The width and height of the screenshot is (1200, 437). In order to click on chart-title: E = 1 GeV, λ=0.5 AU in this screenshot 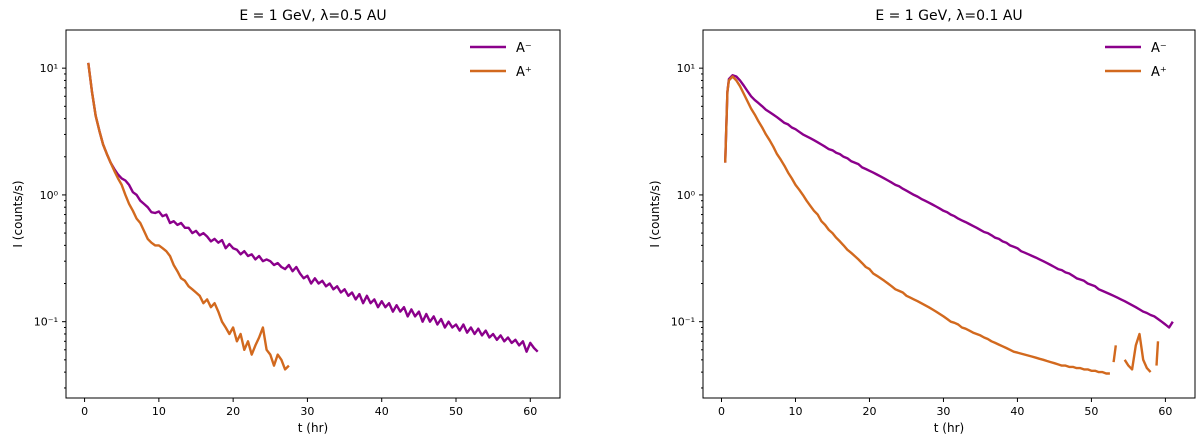, I will do `click(312, 16)`.